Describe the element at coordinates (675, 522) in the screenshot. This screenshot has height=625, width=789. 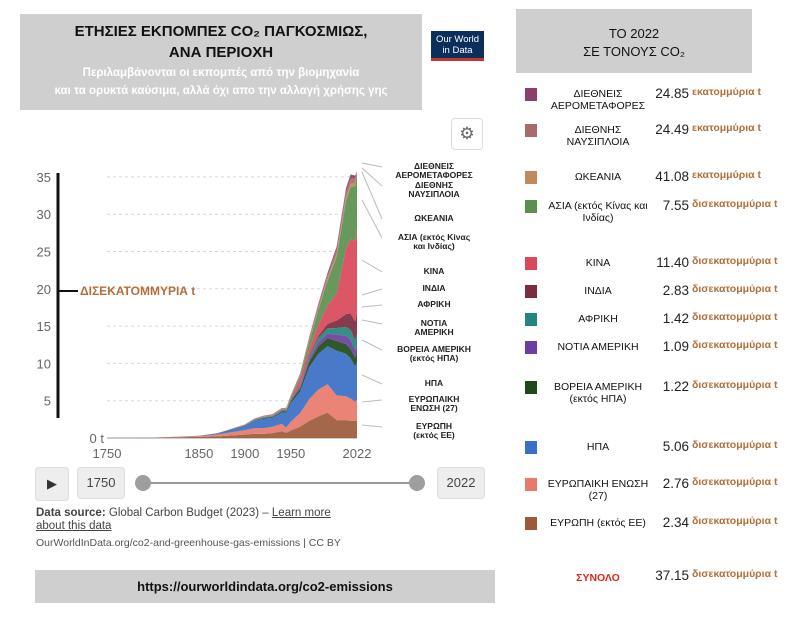
I see `legend-value: 2.34` at that location.